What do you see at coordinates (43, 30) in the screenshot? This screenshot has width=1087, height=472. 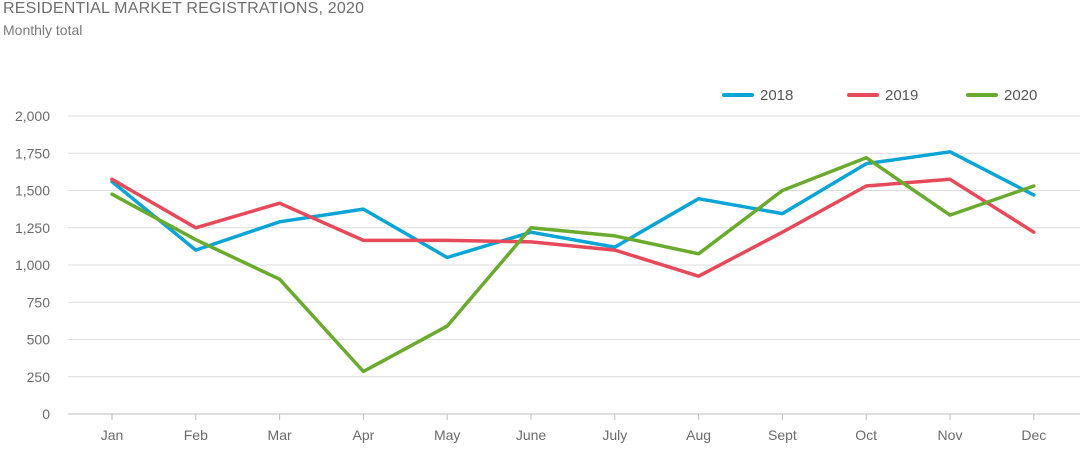 I see `chart-subtitle: Monthly total` at bounding box center [43, 30].